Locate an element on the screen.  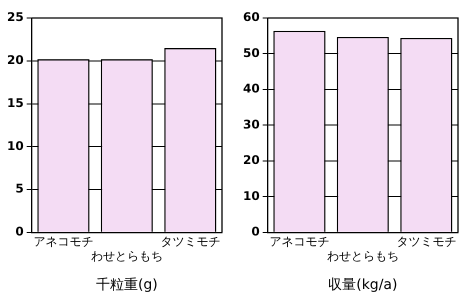
y-tick-label: 25 is located at coordinates (15, 17).